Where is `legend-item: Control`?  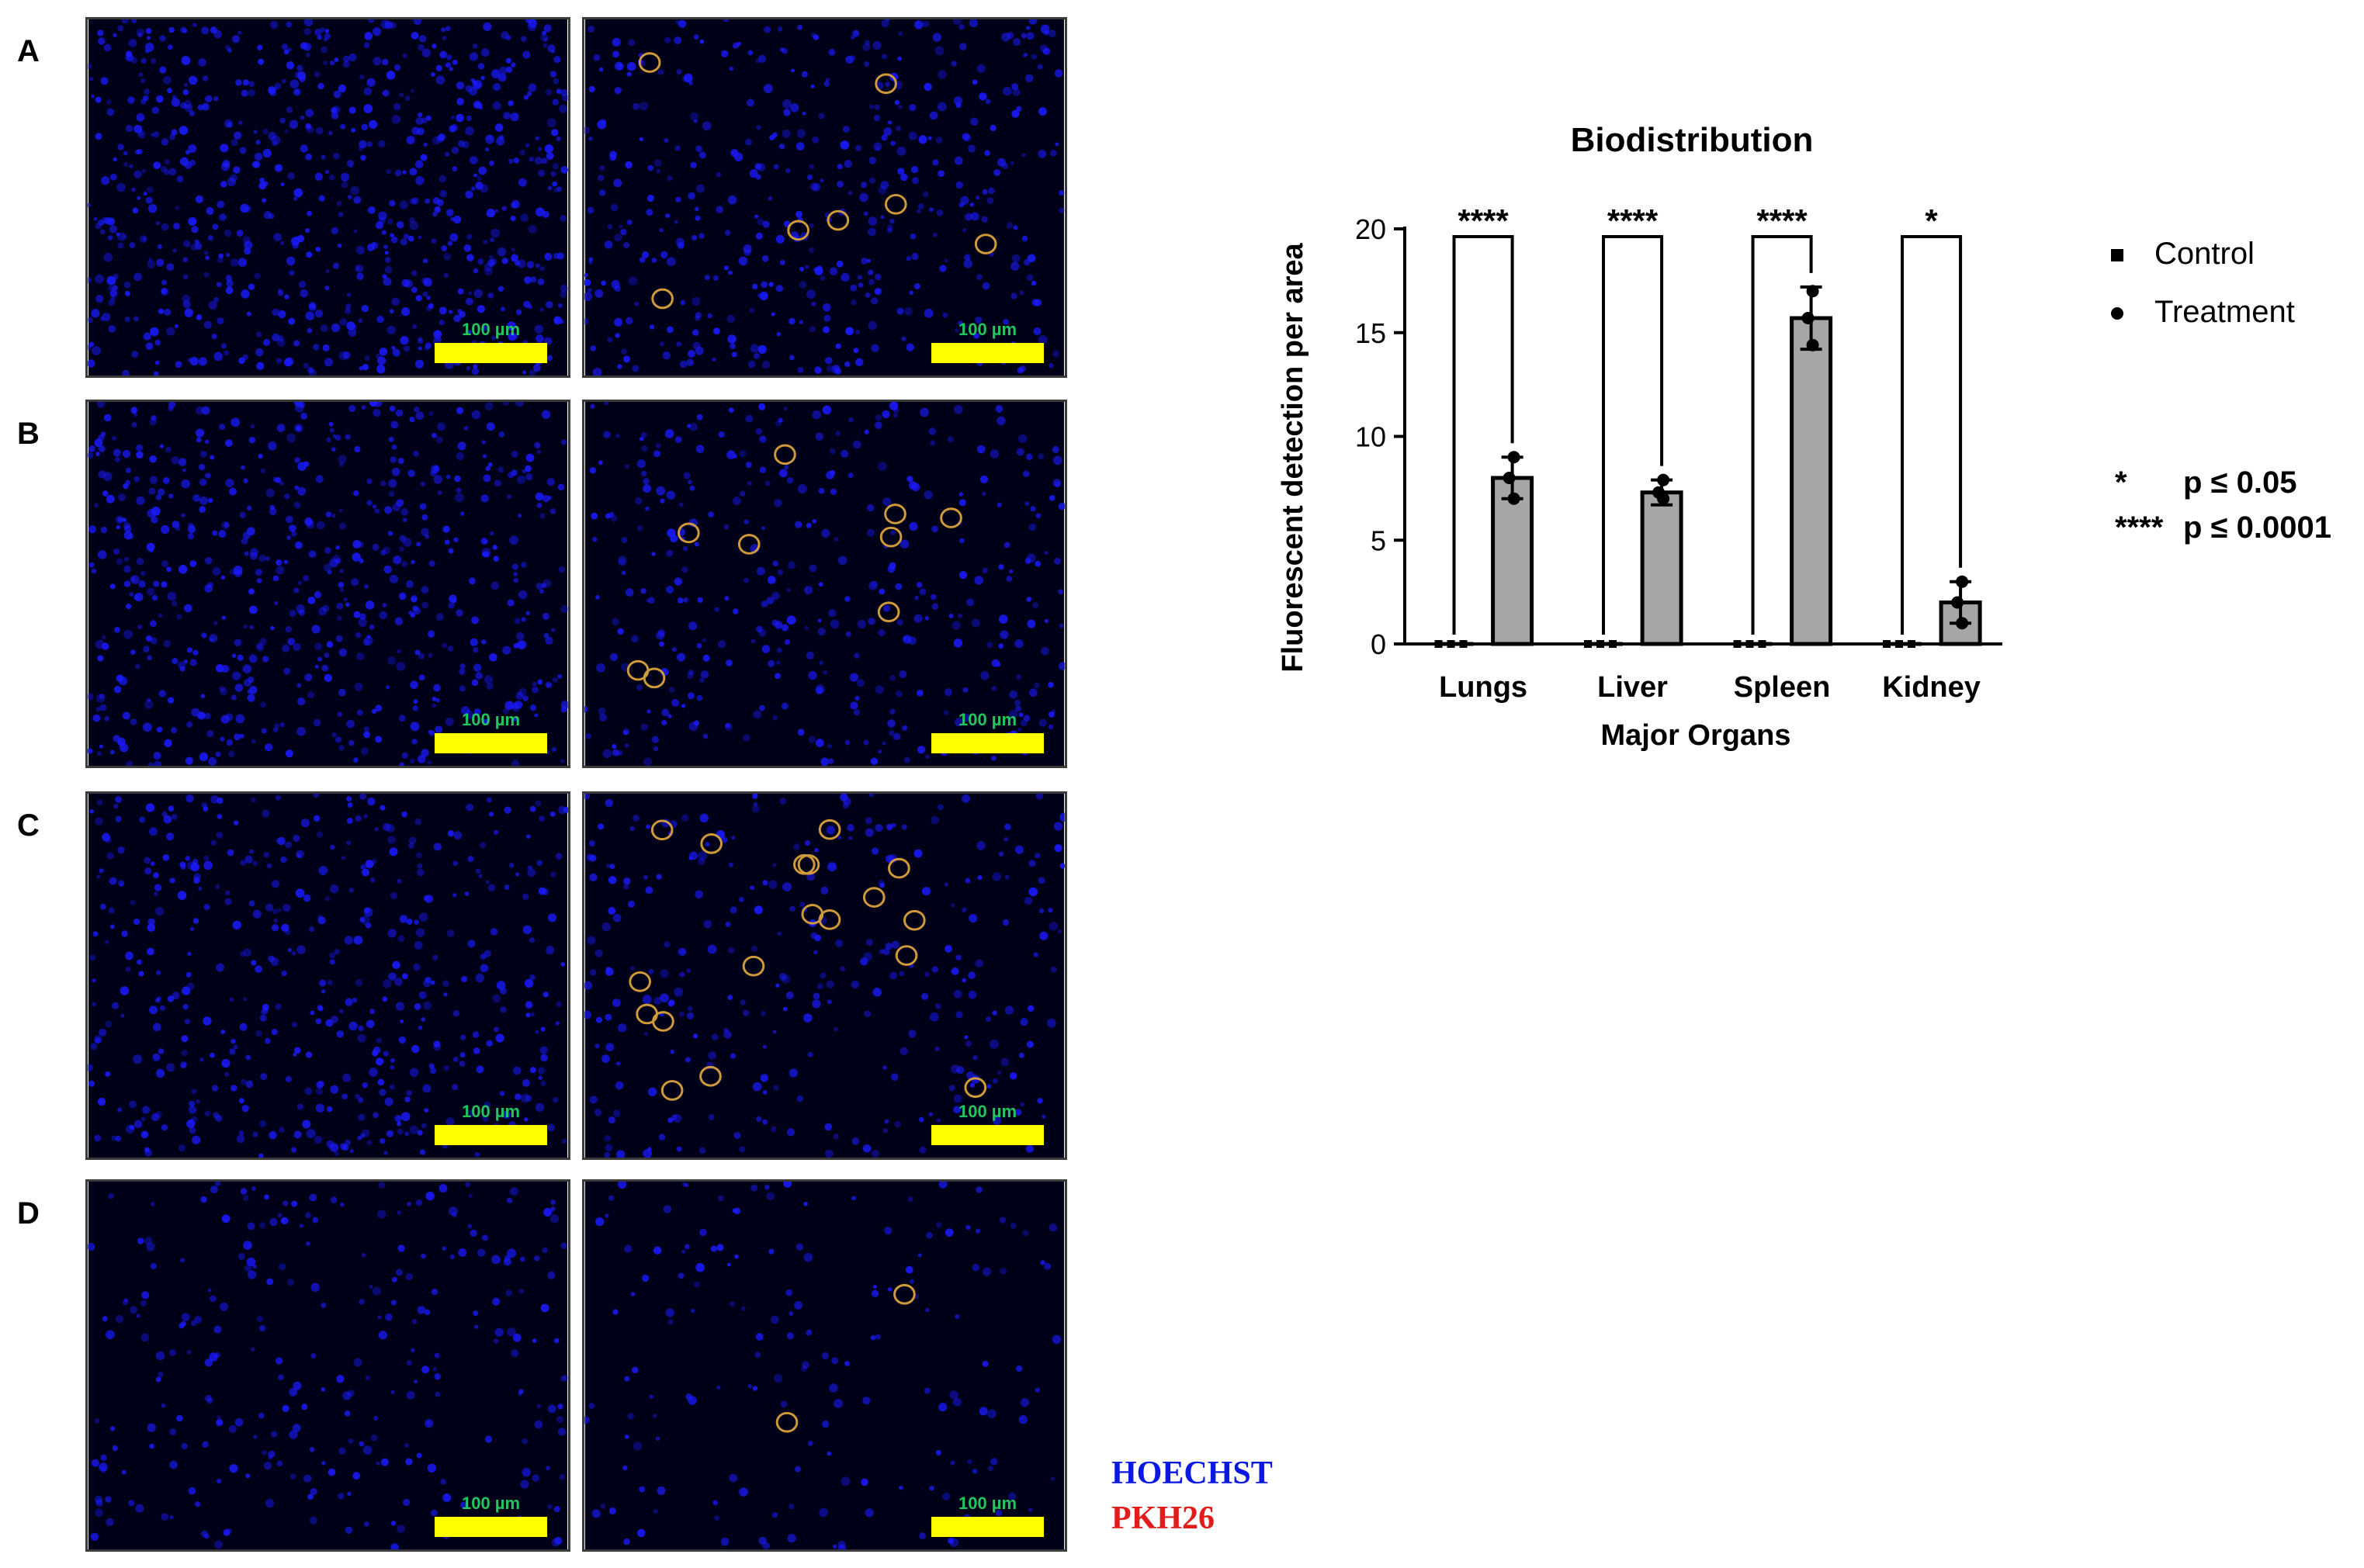
legend-item: Control is located at coordinates (2183, 254).